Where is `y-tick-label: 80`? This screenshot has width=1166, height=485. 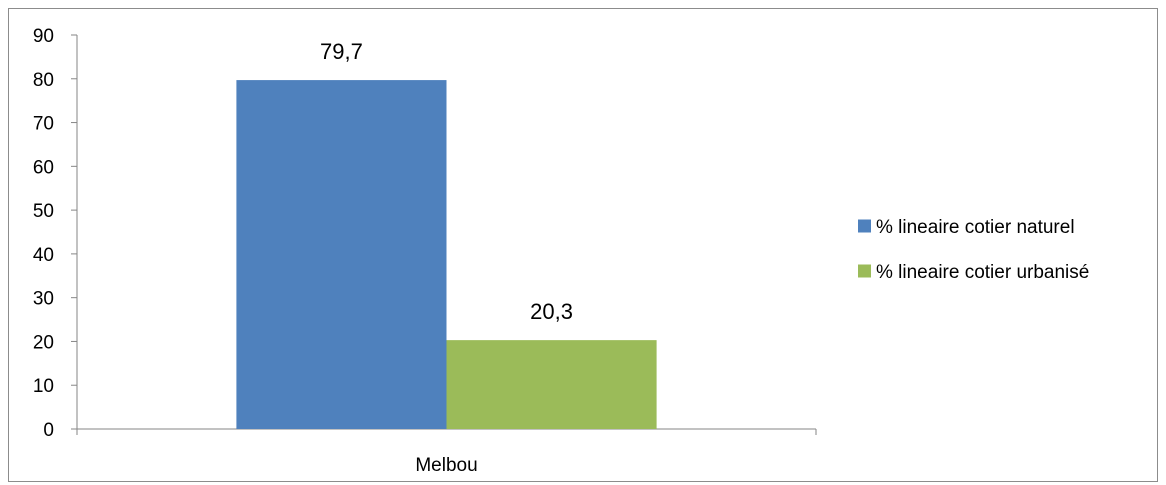 y-tick-label: 80 is located at coordinates (43, 80).